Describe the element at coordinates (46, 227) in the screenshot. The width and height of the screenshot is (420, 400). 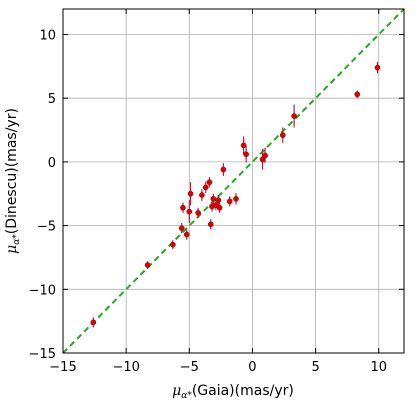
I see `y-tick-label: −5` at that location.